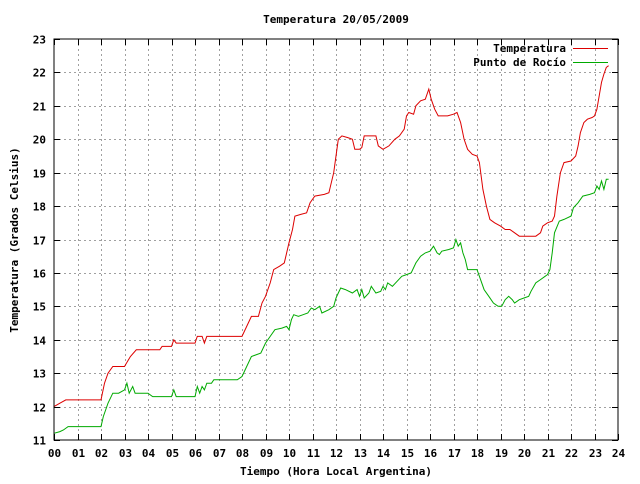 The height and width of the screenshot is (484, 640). Describe the element at coordinates (40, 441) in the screenshot. I see `y-tick-label: 11` at that location.